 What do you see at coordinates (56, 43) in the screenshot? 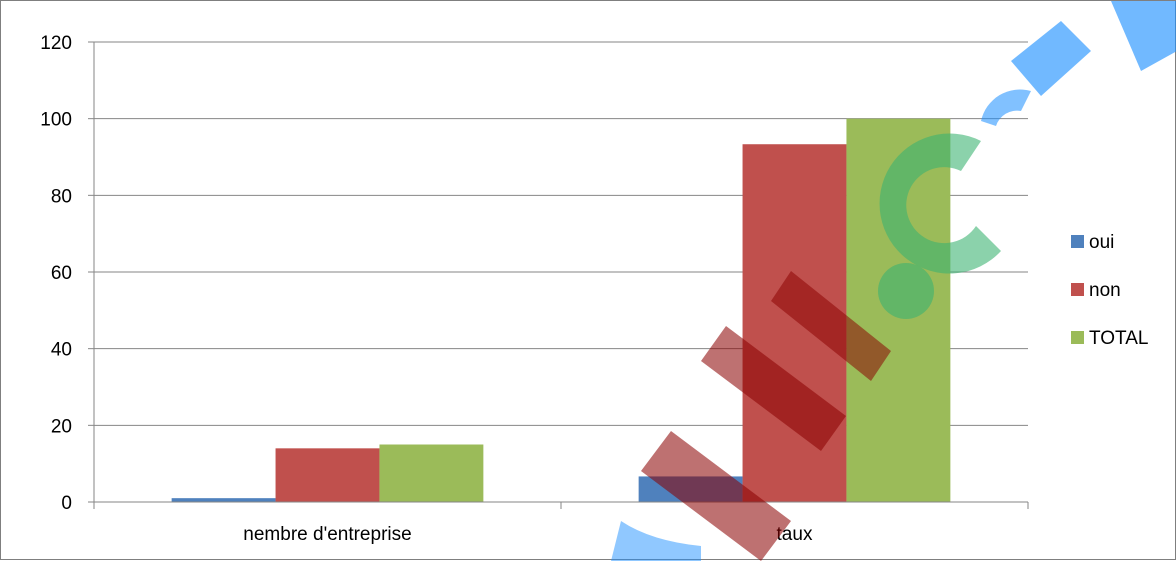
I see `y-tick-label: 120` at bounding box center [56, 43].